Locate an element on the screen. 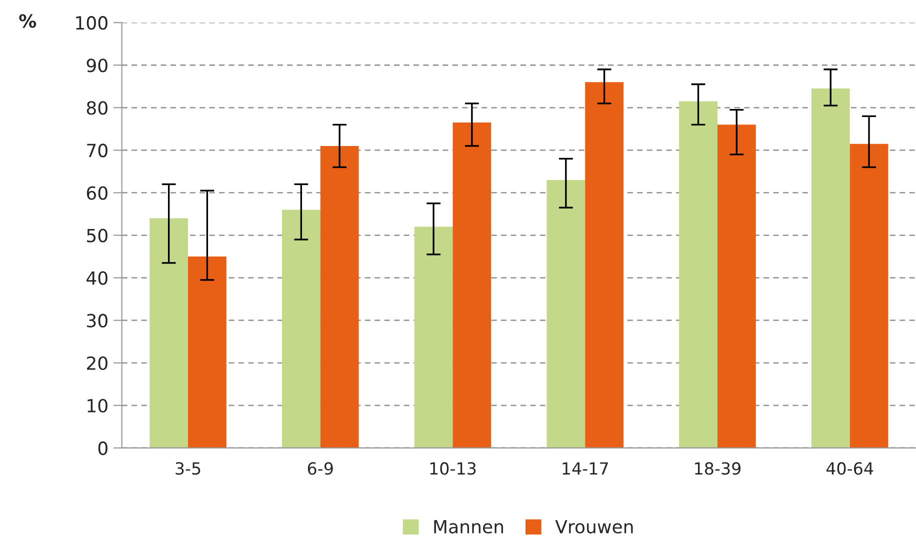 The image size is (916, 551). y-tick-label: 10 is located at coordinates (98, 405).